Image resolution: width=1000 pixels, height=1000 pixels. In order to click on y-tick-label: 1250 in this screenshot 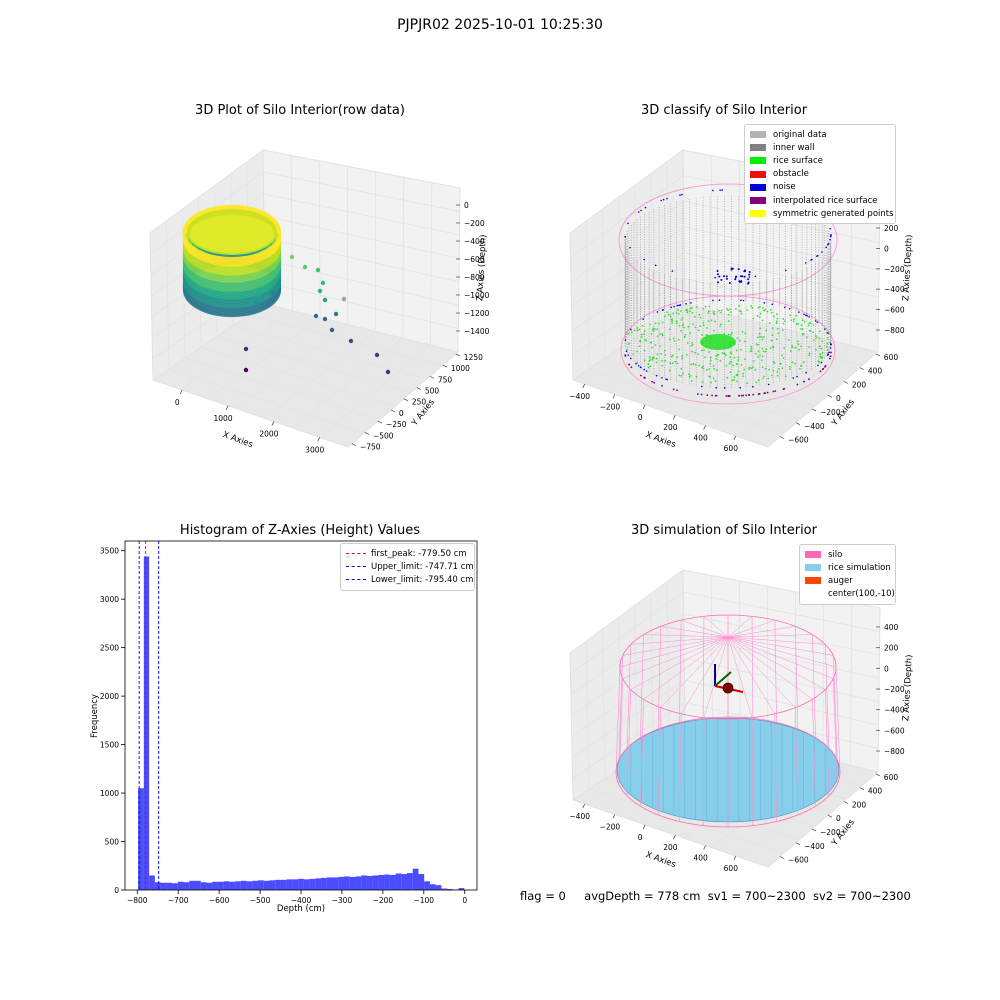, I will do `click(473, 357)`.